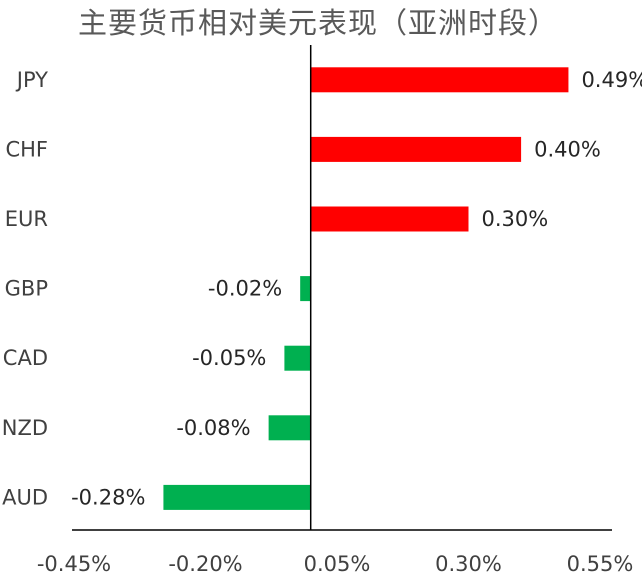  What do you see at coordinates (74, 564) in the screenshot?
I see `x-tick-label: -0.45%` at bounding box center [74, 564].